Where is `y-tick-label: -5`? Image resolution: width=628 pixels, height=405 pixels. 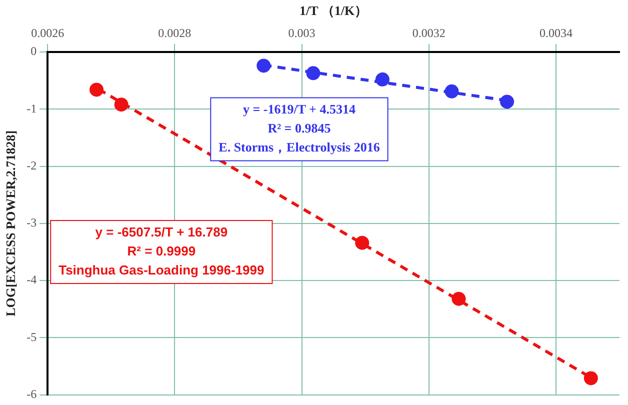
y-tick-label: -5 is located at coordinates (31, 337).